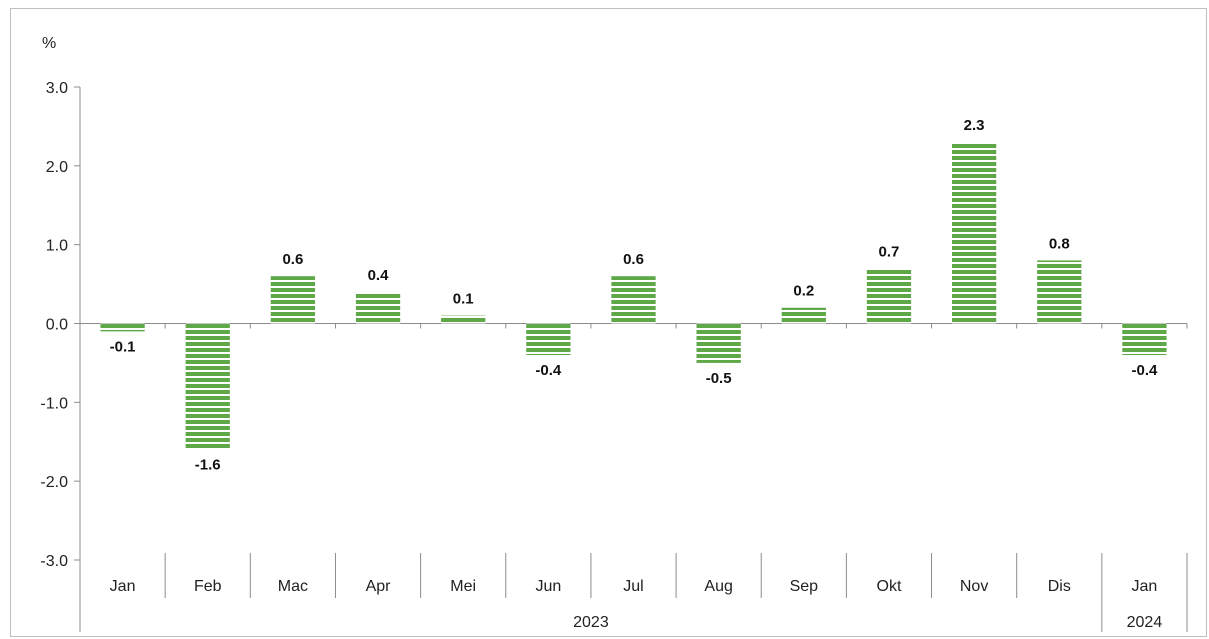  What do you see at coordinates (1145, 622) in the screenshot?
I see `year-label: 2024` at bounding box center [1145, 622].